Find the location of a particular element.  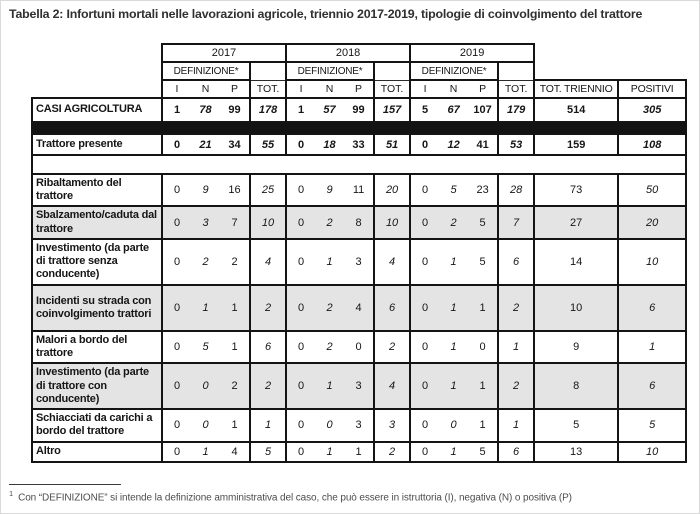

value-cell: 21 is located at coordinates (205, 144).